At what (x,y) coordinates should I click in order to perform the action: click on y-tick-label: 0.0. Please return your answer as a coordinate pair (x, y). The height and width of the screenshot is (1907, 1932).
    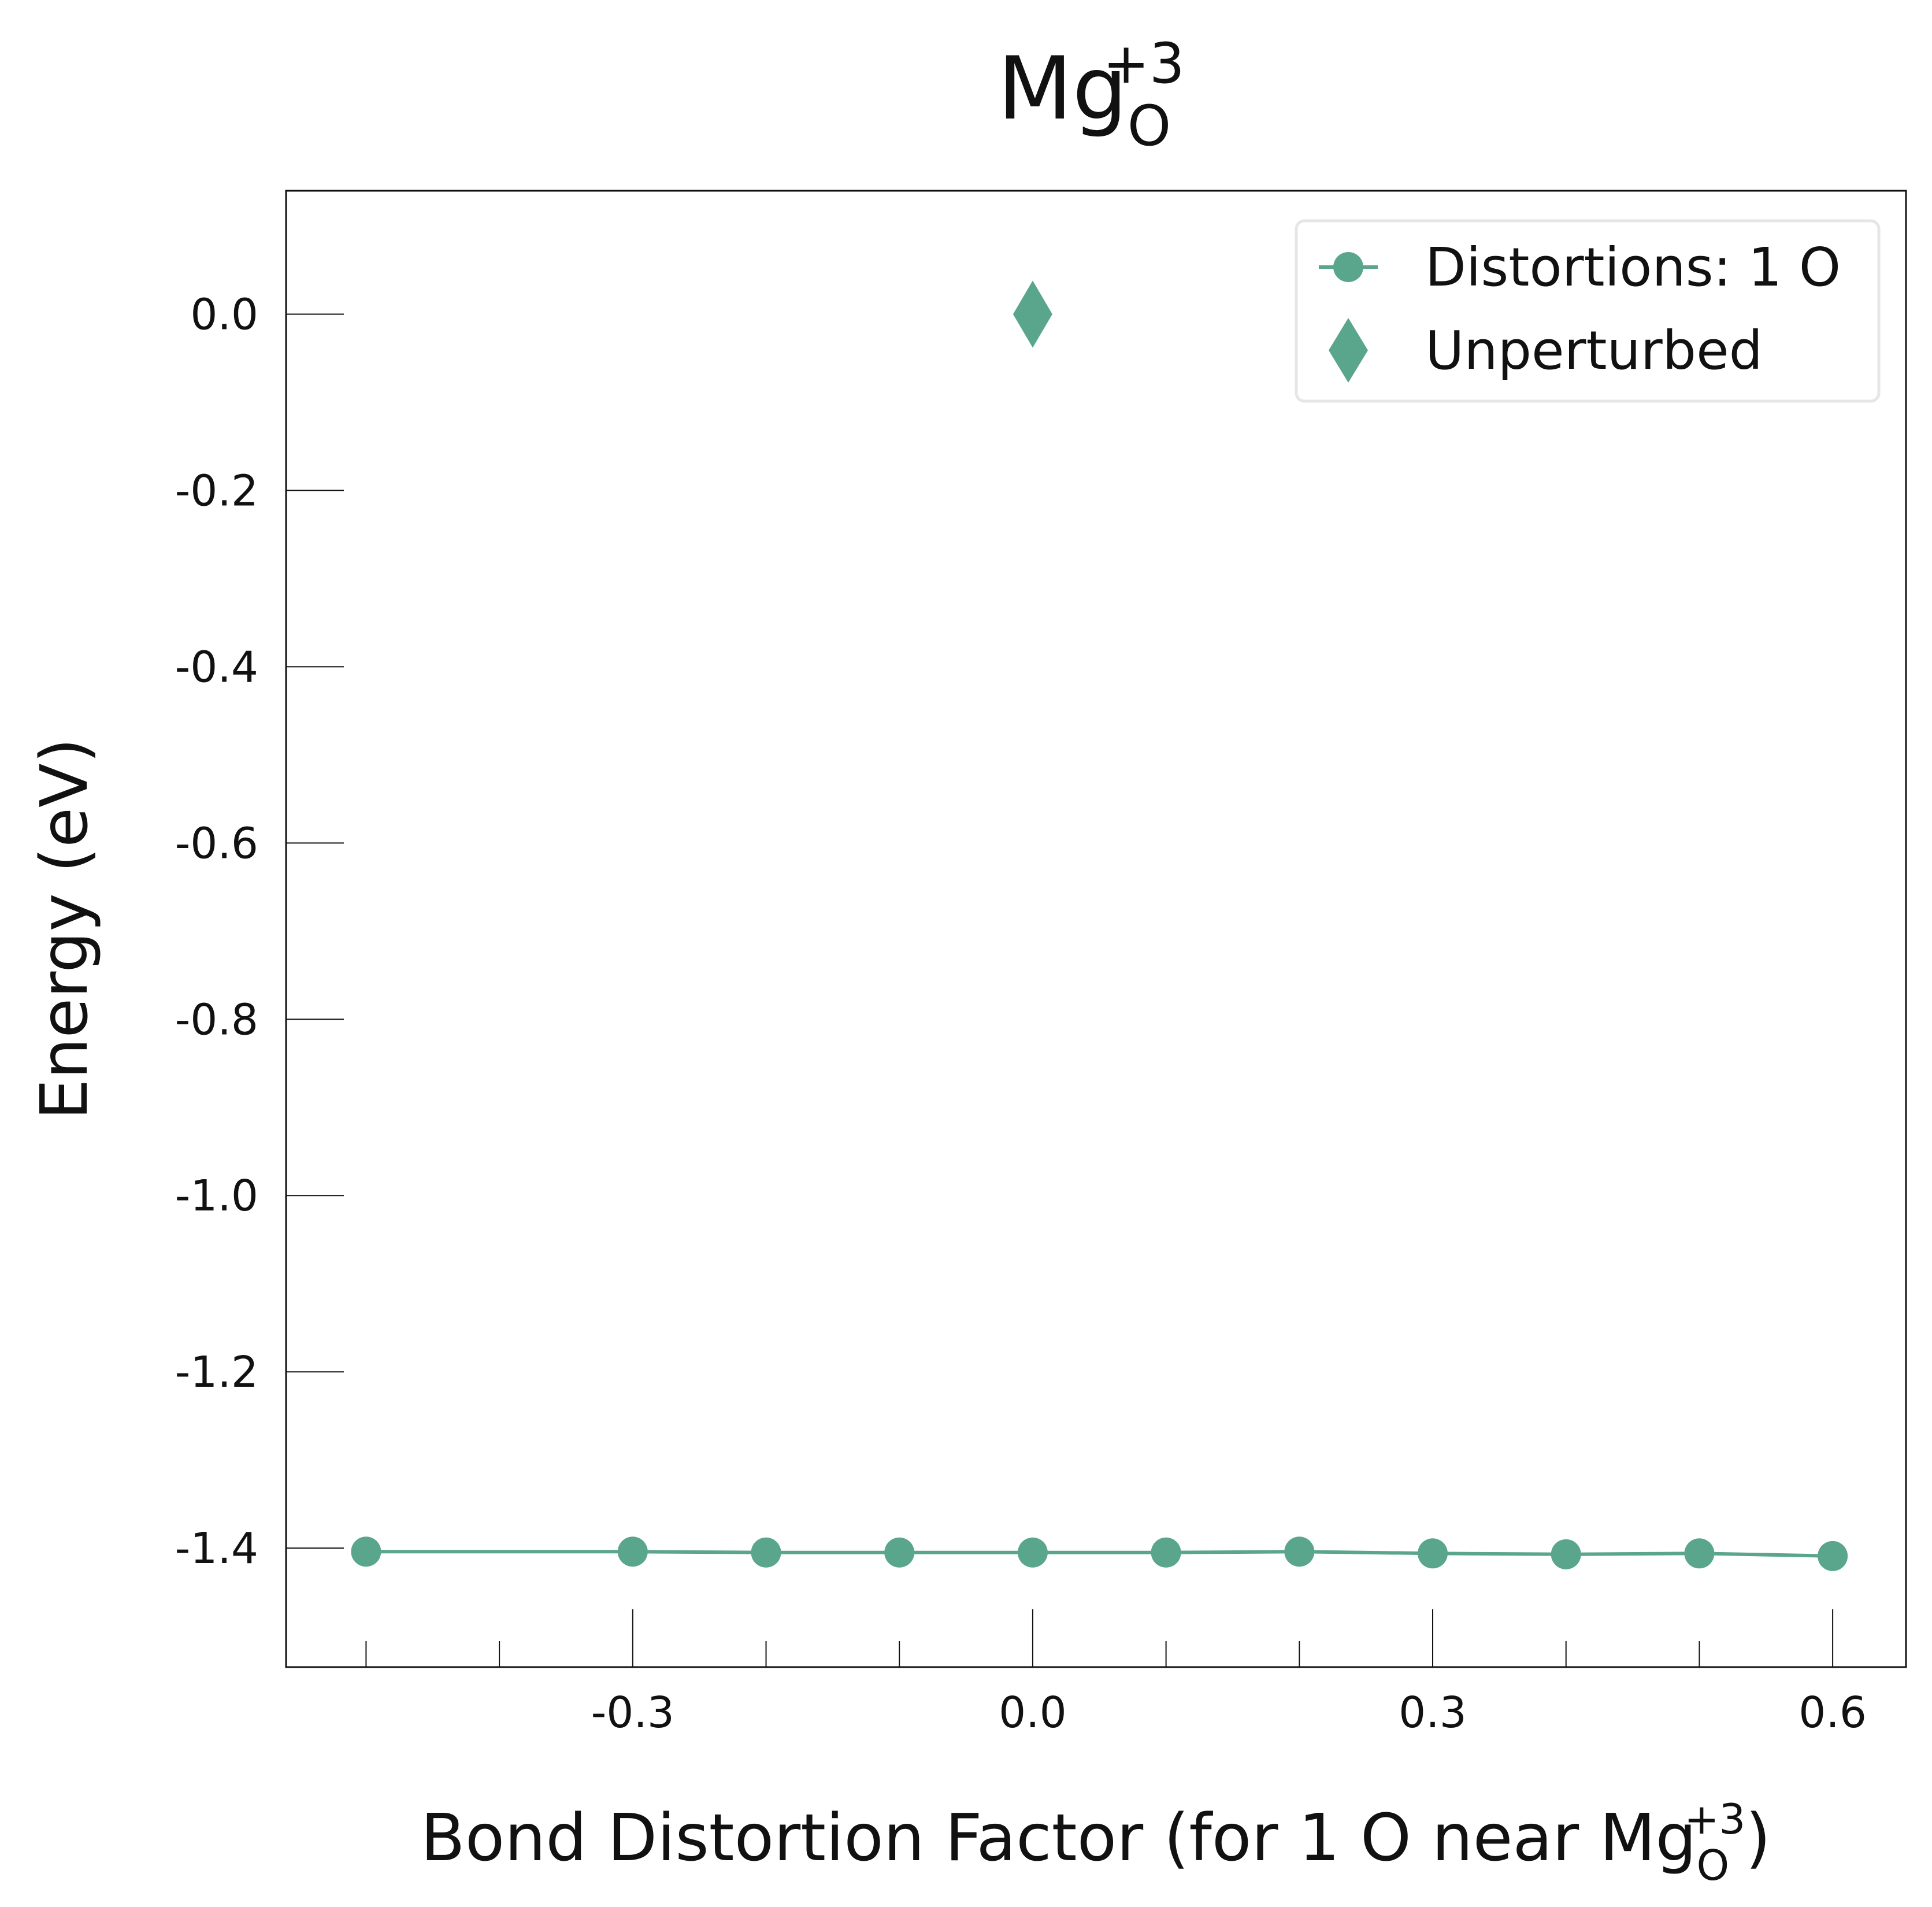
    Looking at the image, I should click on (224, 314).